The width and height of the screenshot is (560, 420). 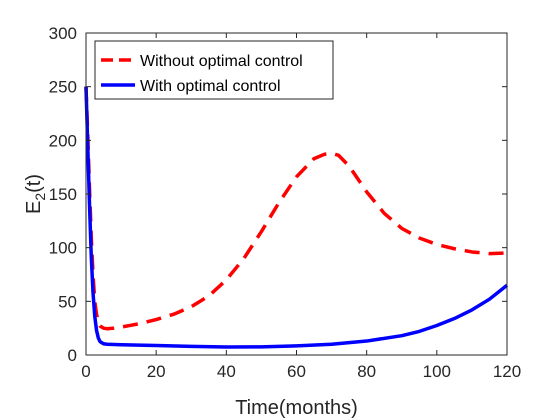 I want to click on x-tick-label: 120, so click(x=507, y=371).